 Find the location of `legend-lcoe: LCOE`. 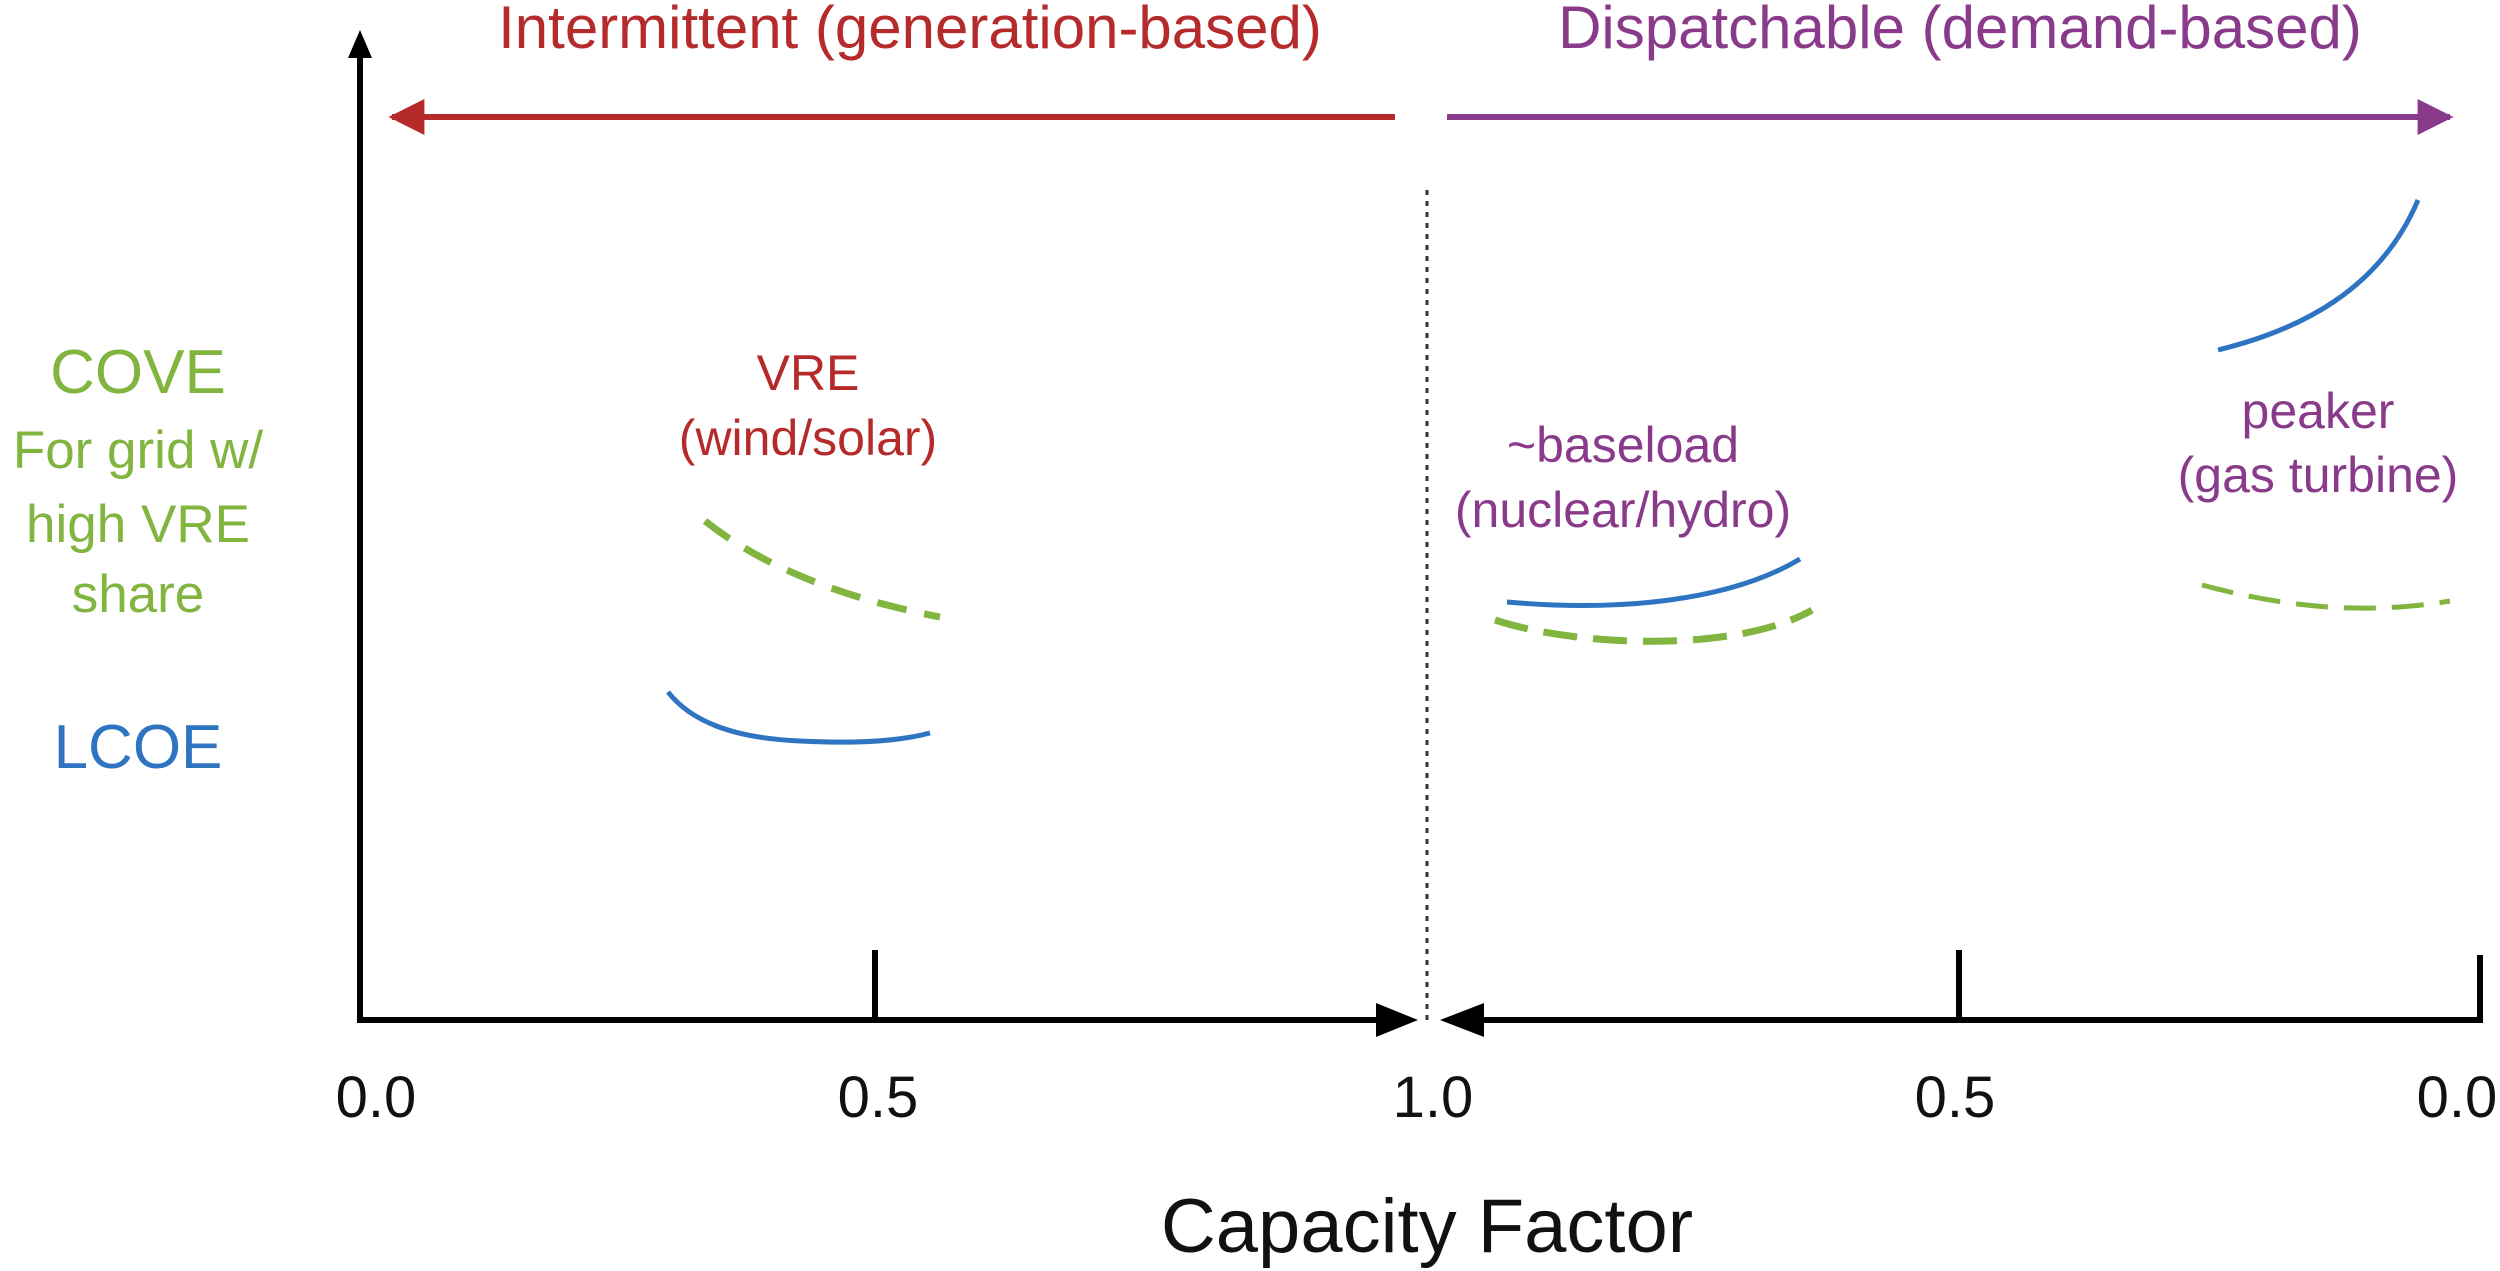

legend-lcoe: LCOE is located at coordinates (138, 747).